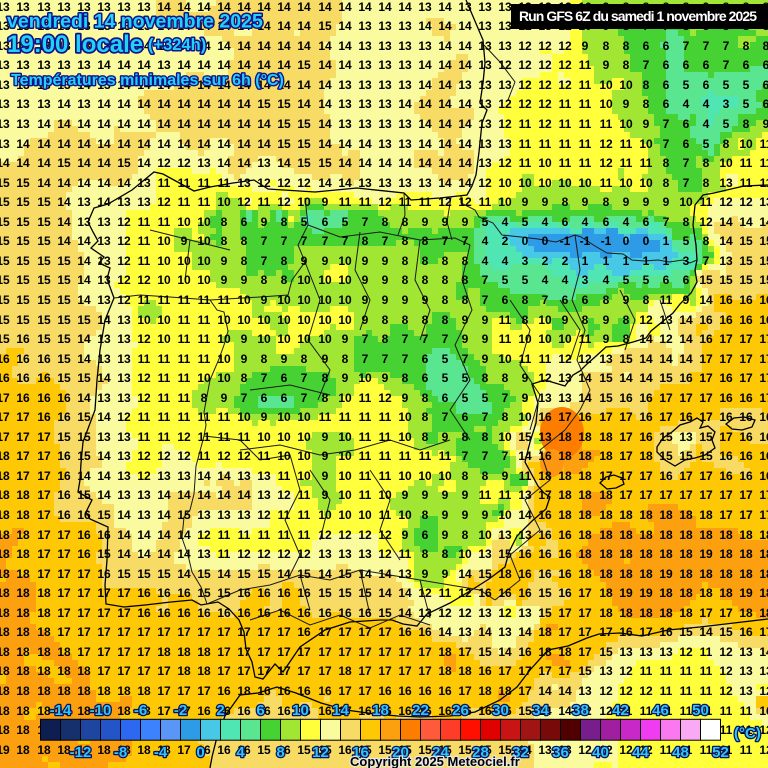 The height and width of the screenshot is (768, 768). What do you see at coordinates (485, 261) in the screenshot?
I see `svg-text: 4` at bounding box center [485, 261].